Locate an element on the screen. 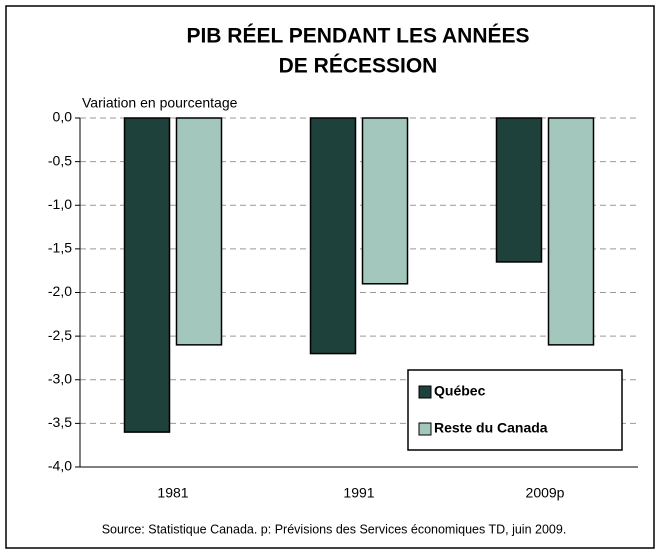 The width and height of the screenshot is (660, 554). y-tick-label: 0,0 is located at coordinates (63, 117).